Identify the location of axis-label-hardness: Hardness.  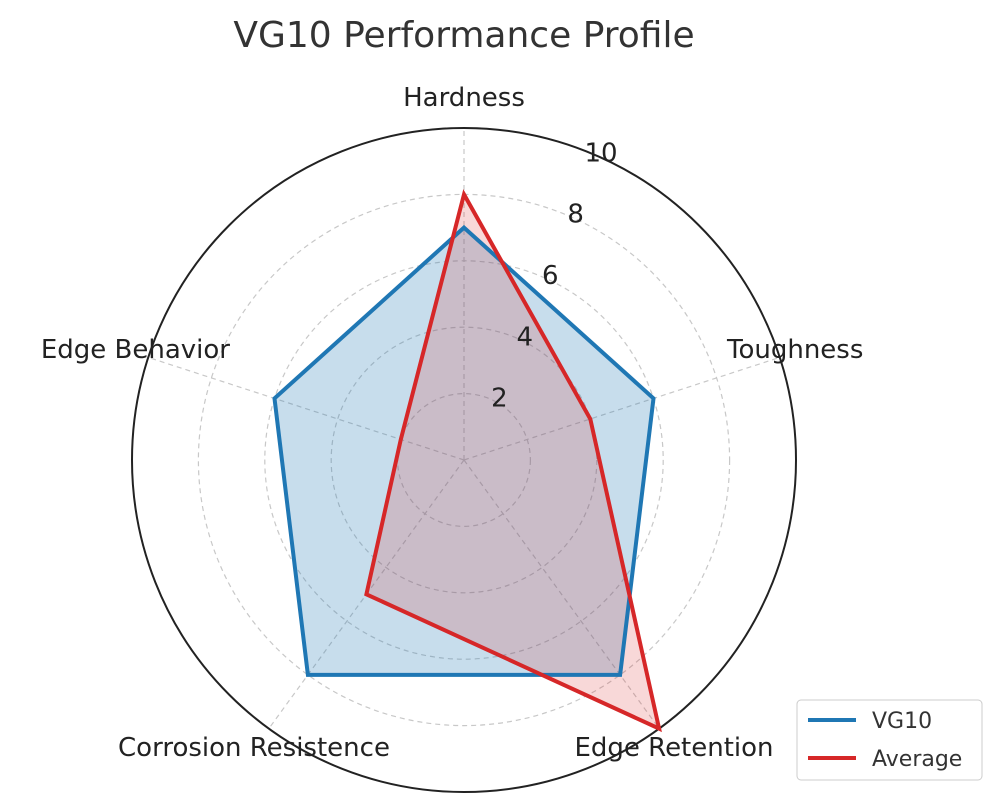
(464, 98).